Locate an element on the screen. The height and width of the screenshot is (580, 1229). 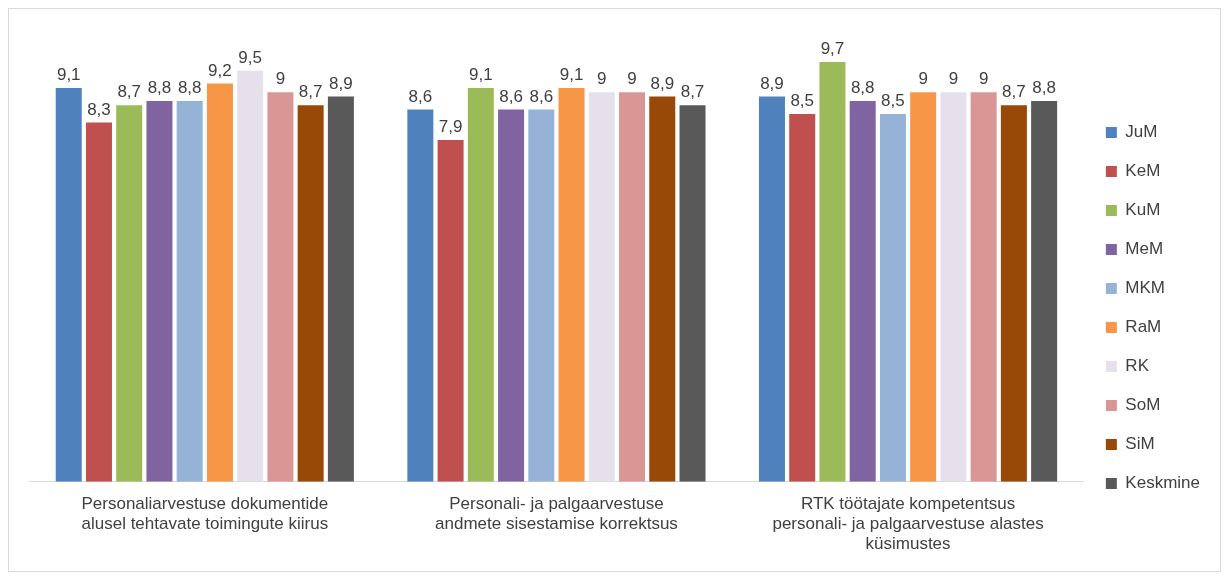
legend-label: KeM is located at coordinates (1143, 171).